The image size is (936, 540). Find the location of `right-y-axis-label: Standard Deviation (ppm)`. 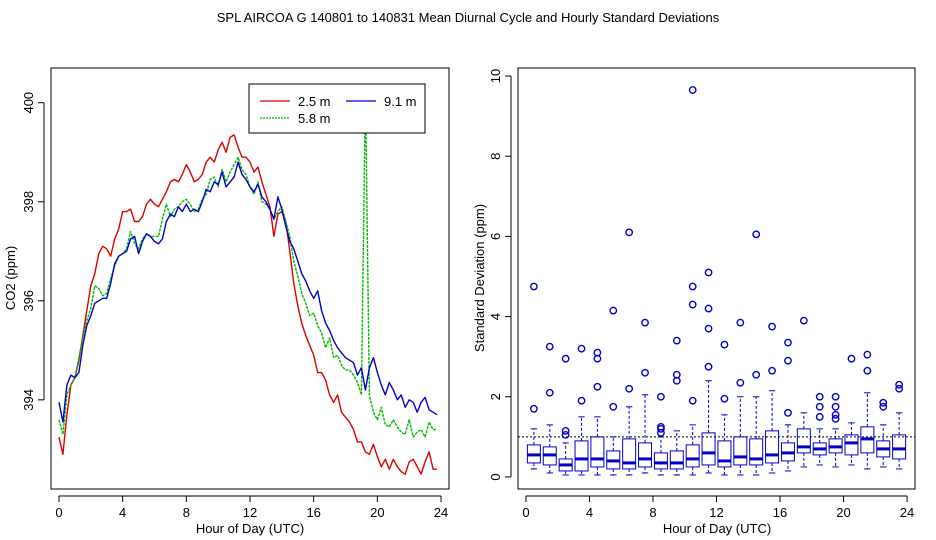

right-y-axis-label: Standard Deviation (ppm) is located at coordinates (479, 278).